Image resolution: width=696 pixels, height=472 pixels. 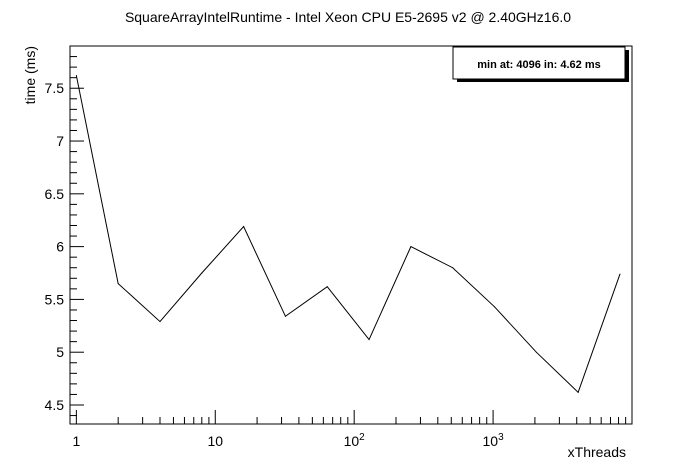 What do you see at coordinates (60, 352) in the screenshot?
I see `y-tick-label: 5` at bounding box center [60, 352].